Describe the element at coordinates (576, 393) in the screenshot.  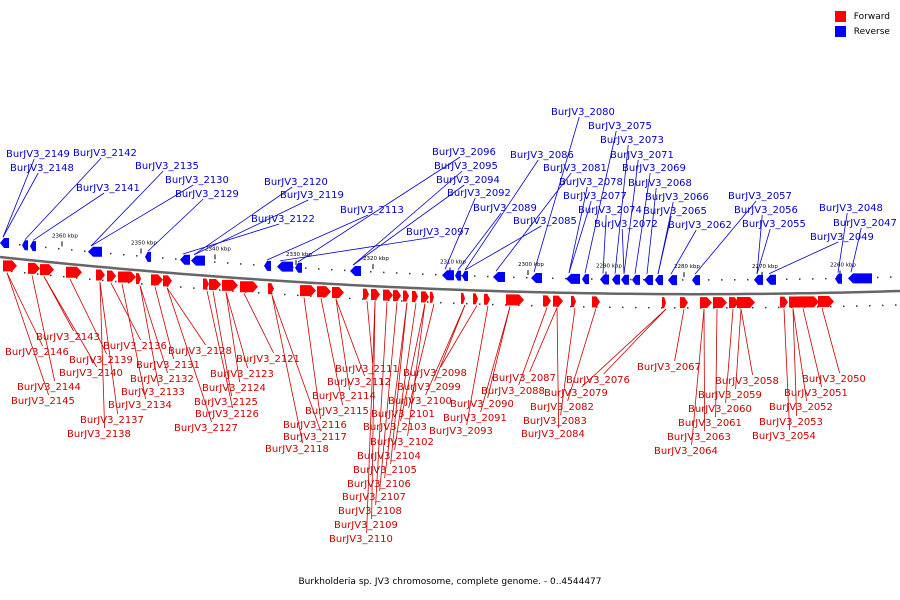
I see `forward-gene-label: BurJV3_2079` at that location.